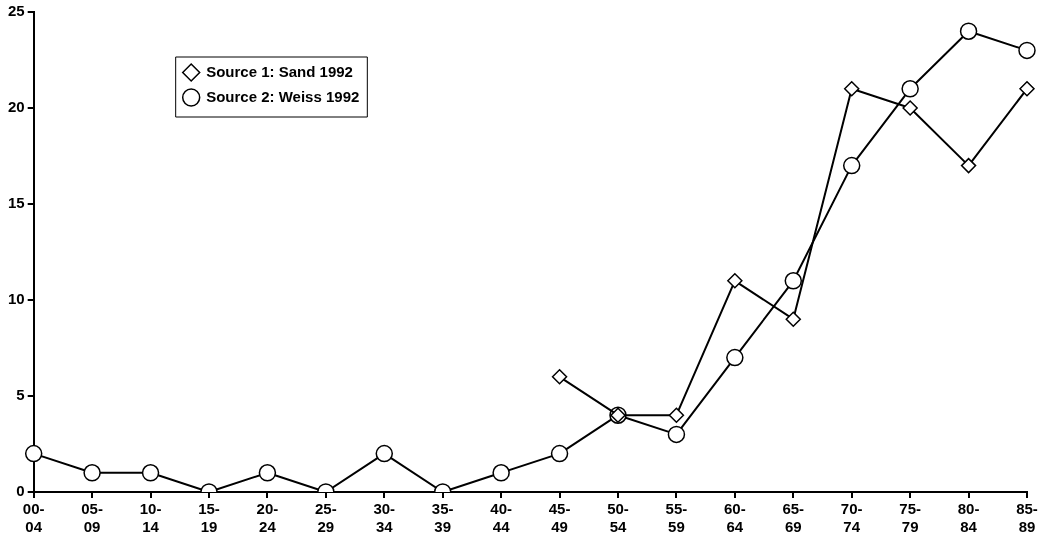 The height and width of the screenshot is (544, 1045). Describe the element at coordinates (851, 518) in the screenshot. I see `x-tick-label: 70-74` at that location.